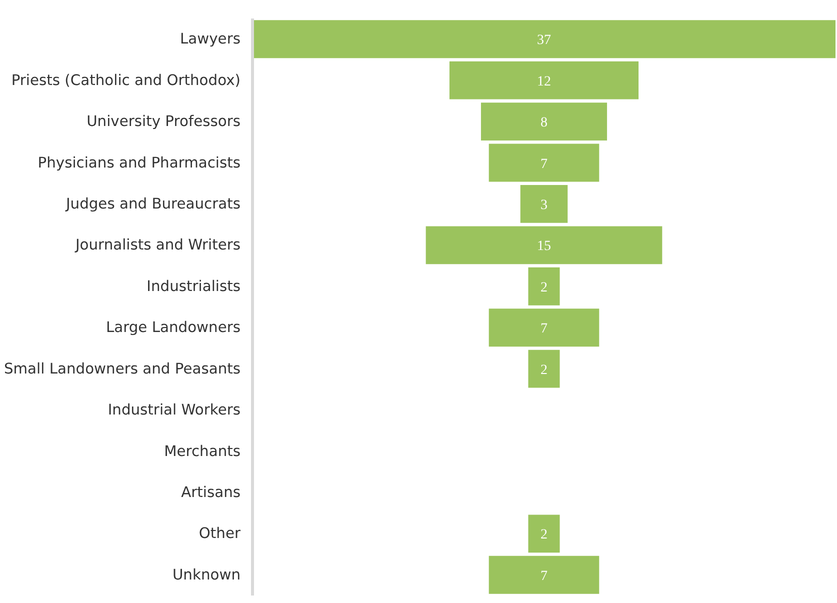  I want to click on data-label: 15, so click(544, 246).